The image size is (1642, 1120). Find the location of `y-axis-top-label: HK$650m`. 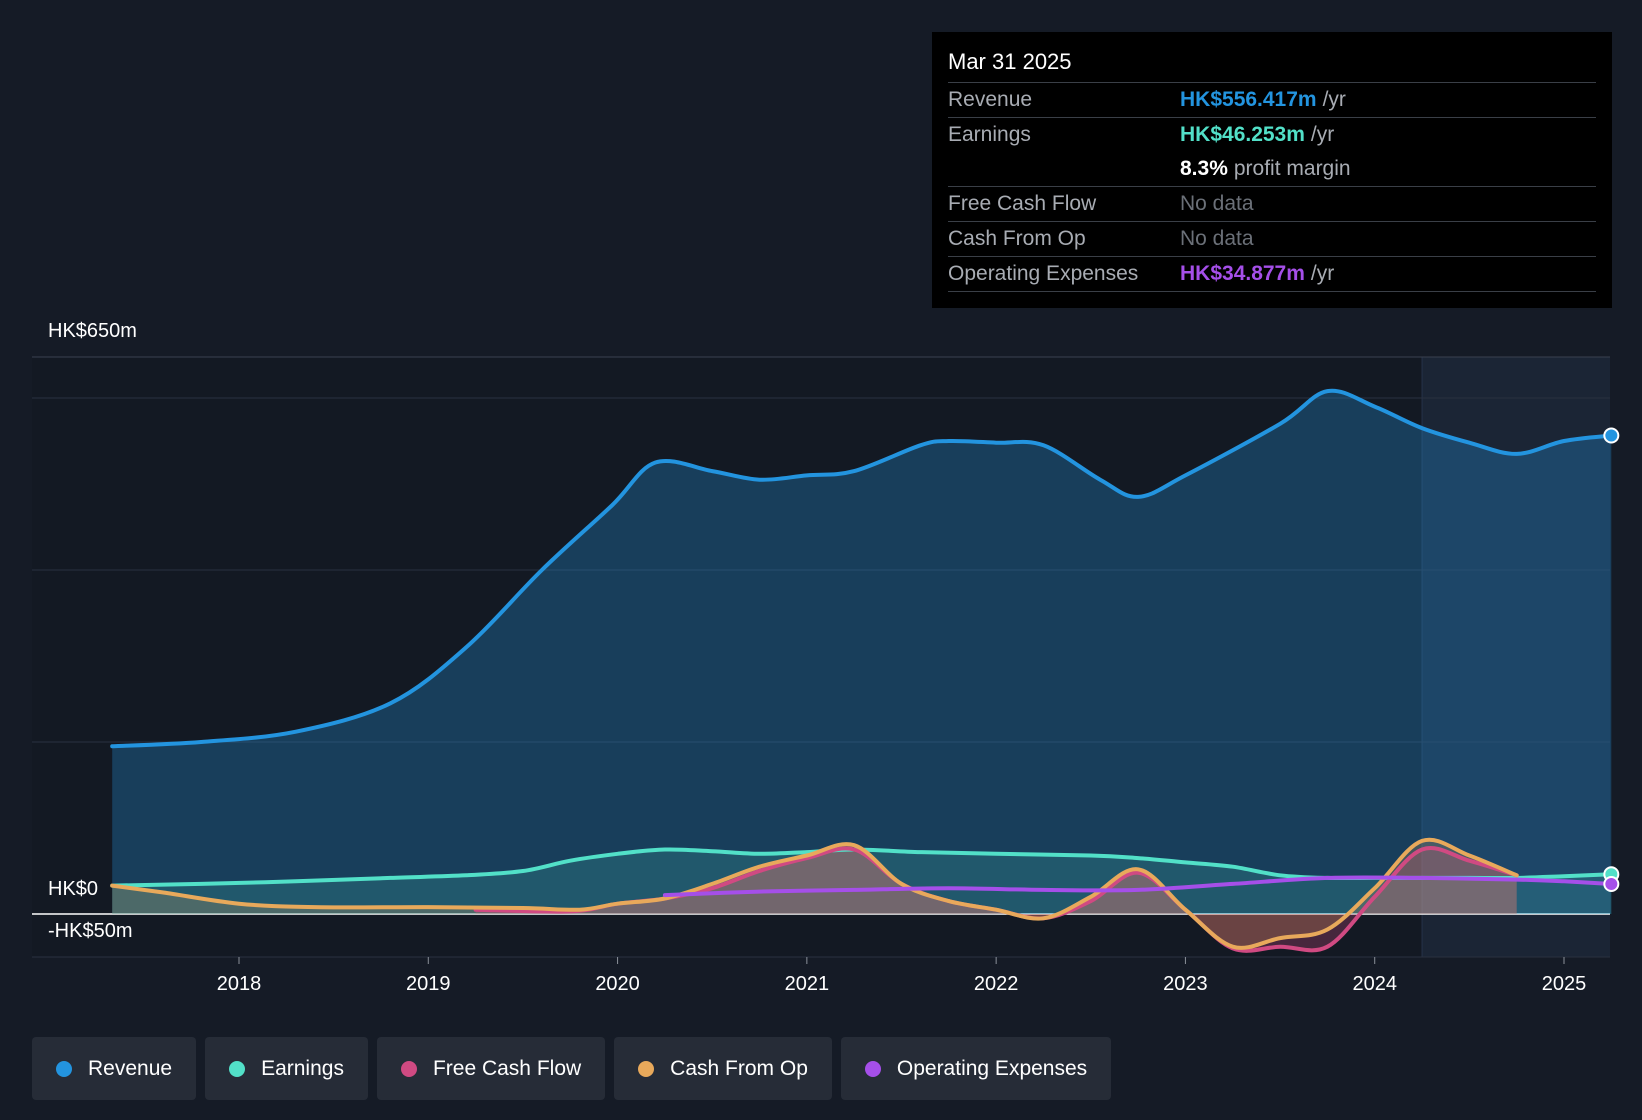

y-axis-top-label: HK$650m is located at coordinates (92, 331).